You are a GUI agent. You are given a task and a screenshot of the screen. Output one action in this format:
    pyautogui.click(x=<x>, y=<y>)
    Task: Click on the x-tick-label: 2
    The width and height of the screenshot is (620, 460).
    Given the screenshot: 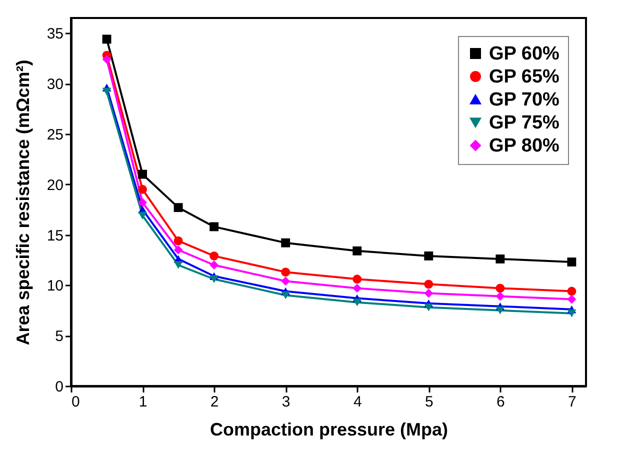 What is the action you would take?
    pyautogui.click(x=214, y=402)
    